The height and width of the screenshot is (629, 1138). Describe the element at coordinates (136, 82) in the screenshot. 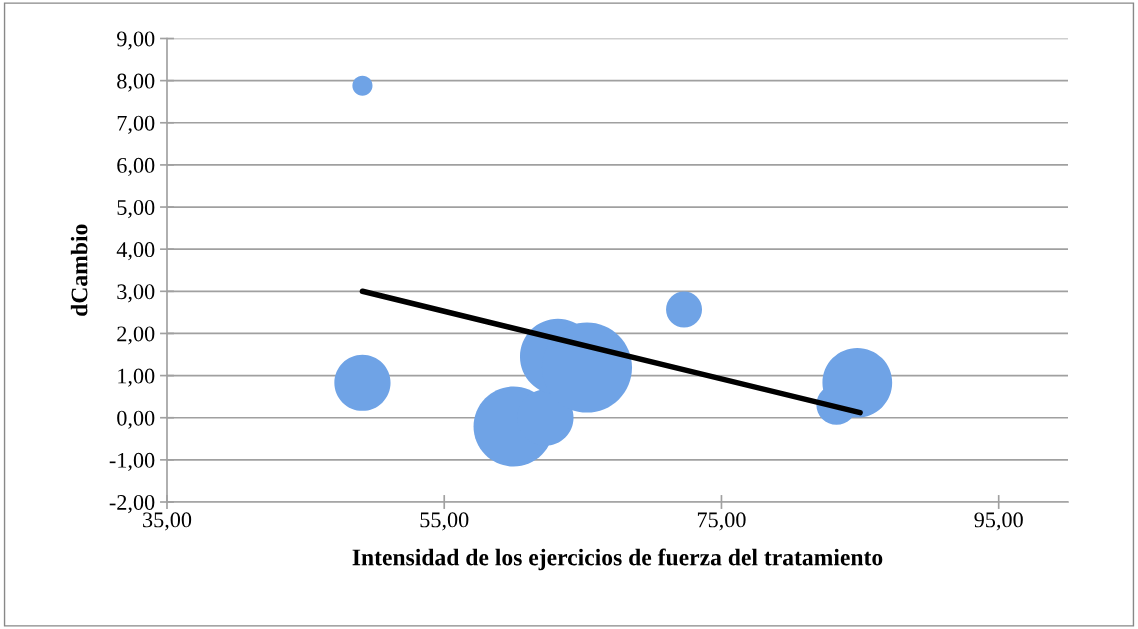

I see `y-tick-label: 8,00` at that location.